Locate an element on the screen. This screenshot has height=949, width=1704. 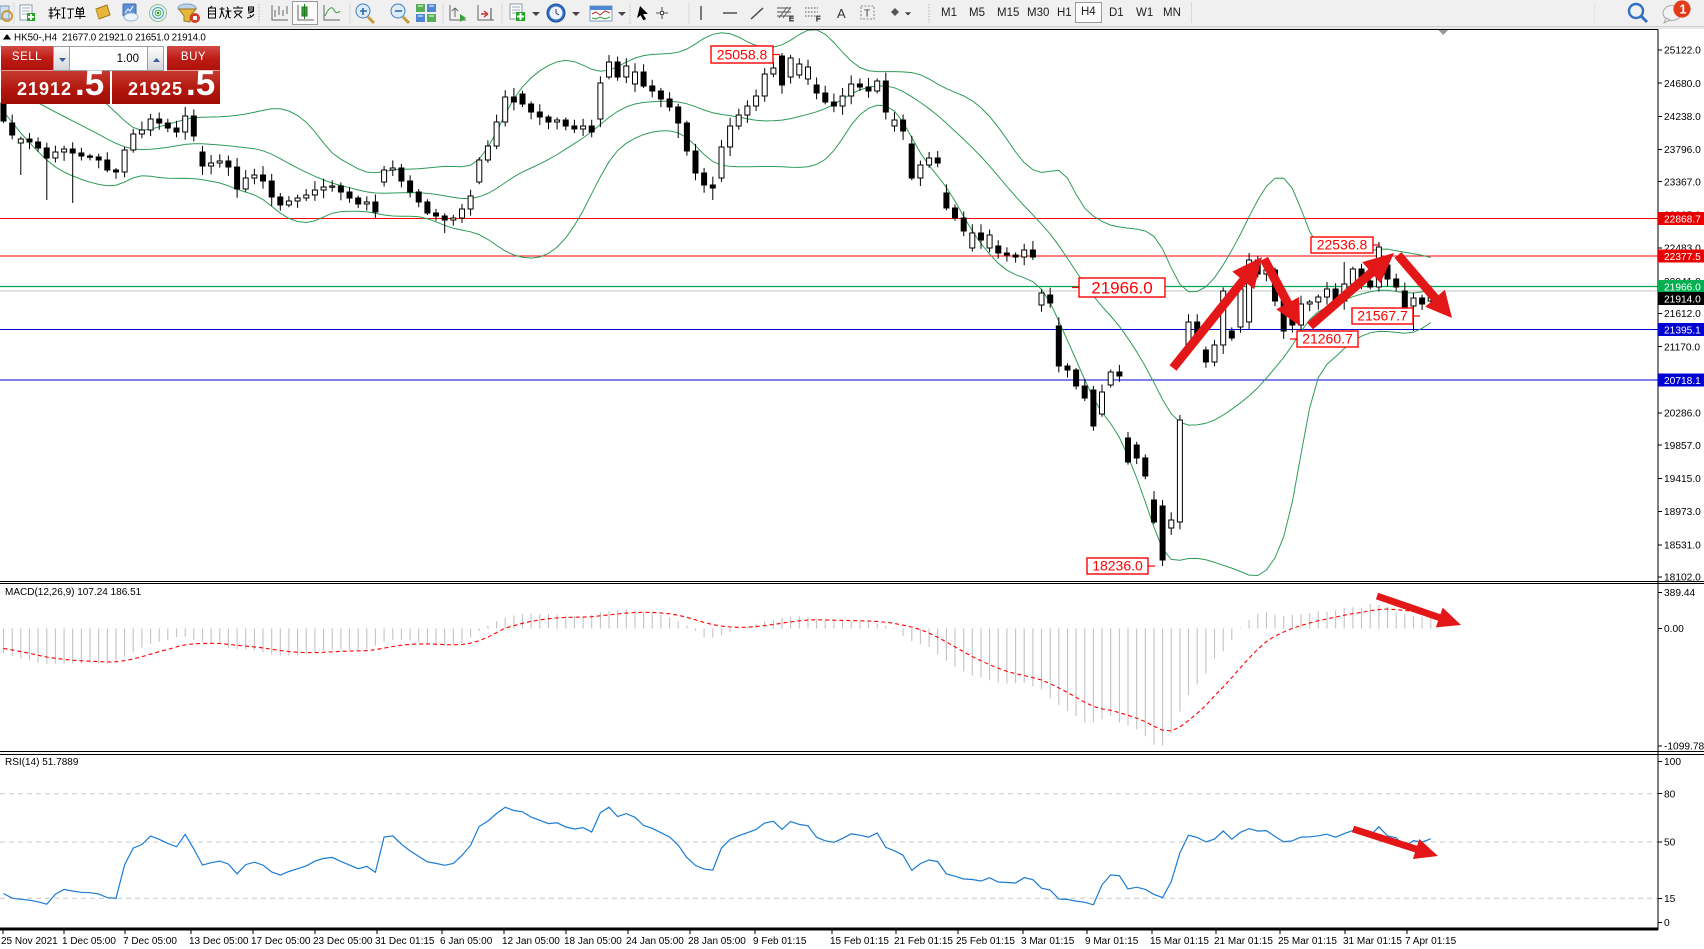
svg-text: 25 Mar 01:15 is located at coordinates (1307, 941).